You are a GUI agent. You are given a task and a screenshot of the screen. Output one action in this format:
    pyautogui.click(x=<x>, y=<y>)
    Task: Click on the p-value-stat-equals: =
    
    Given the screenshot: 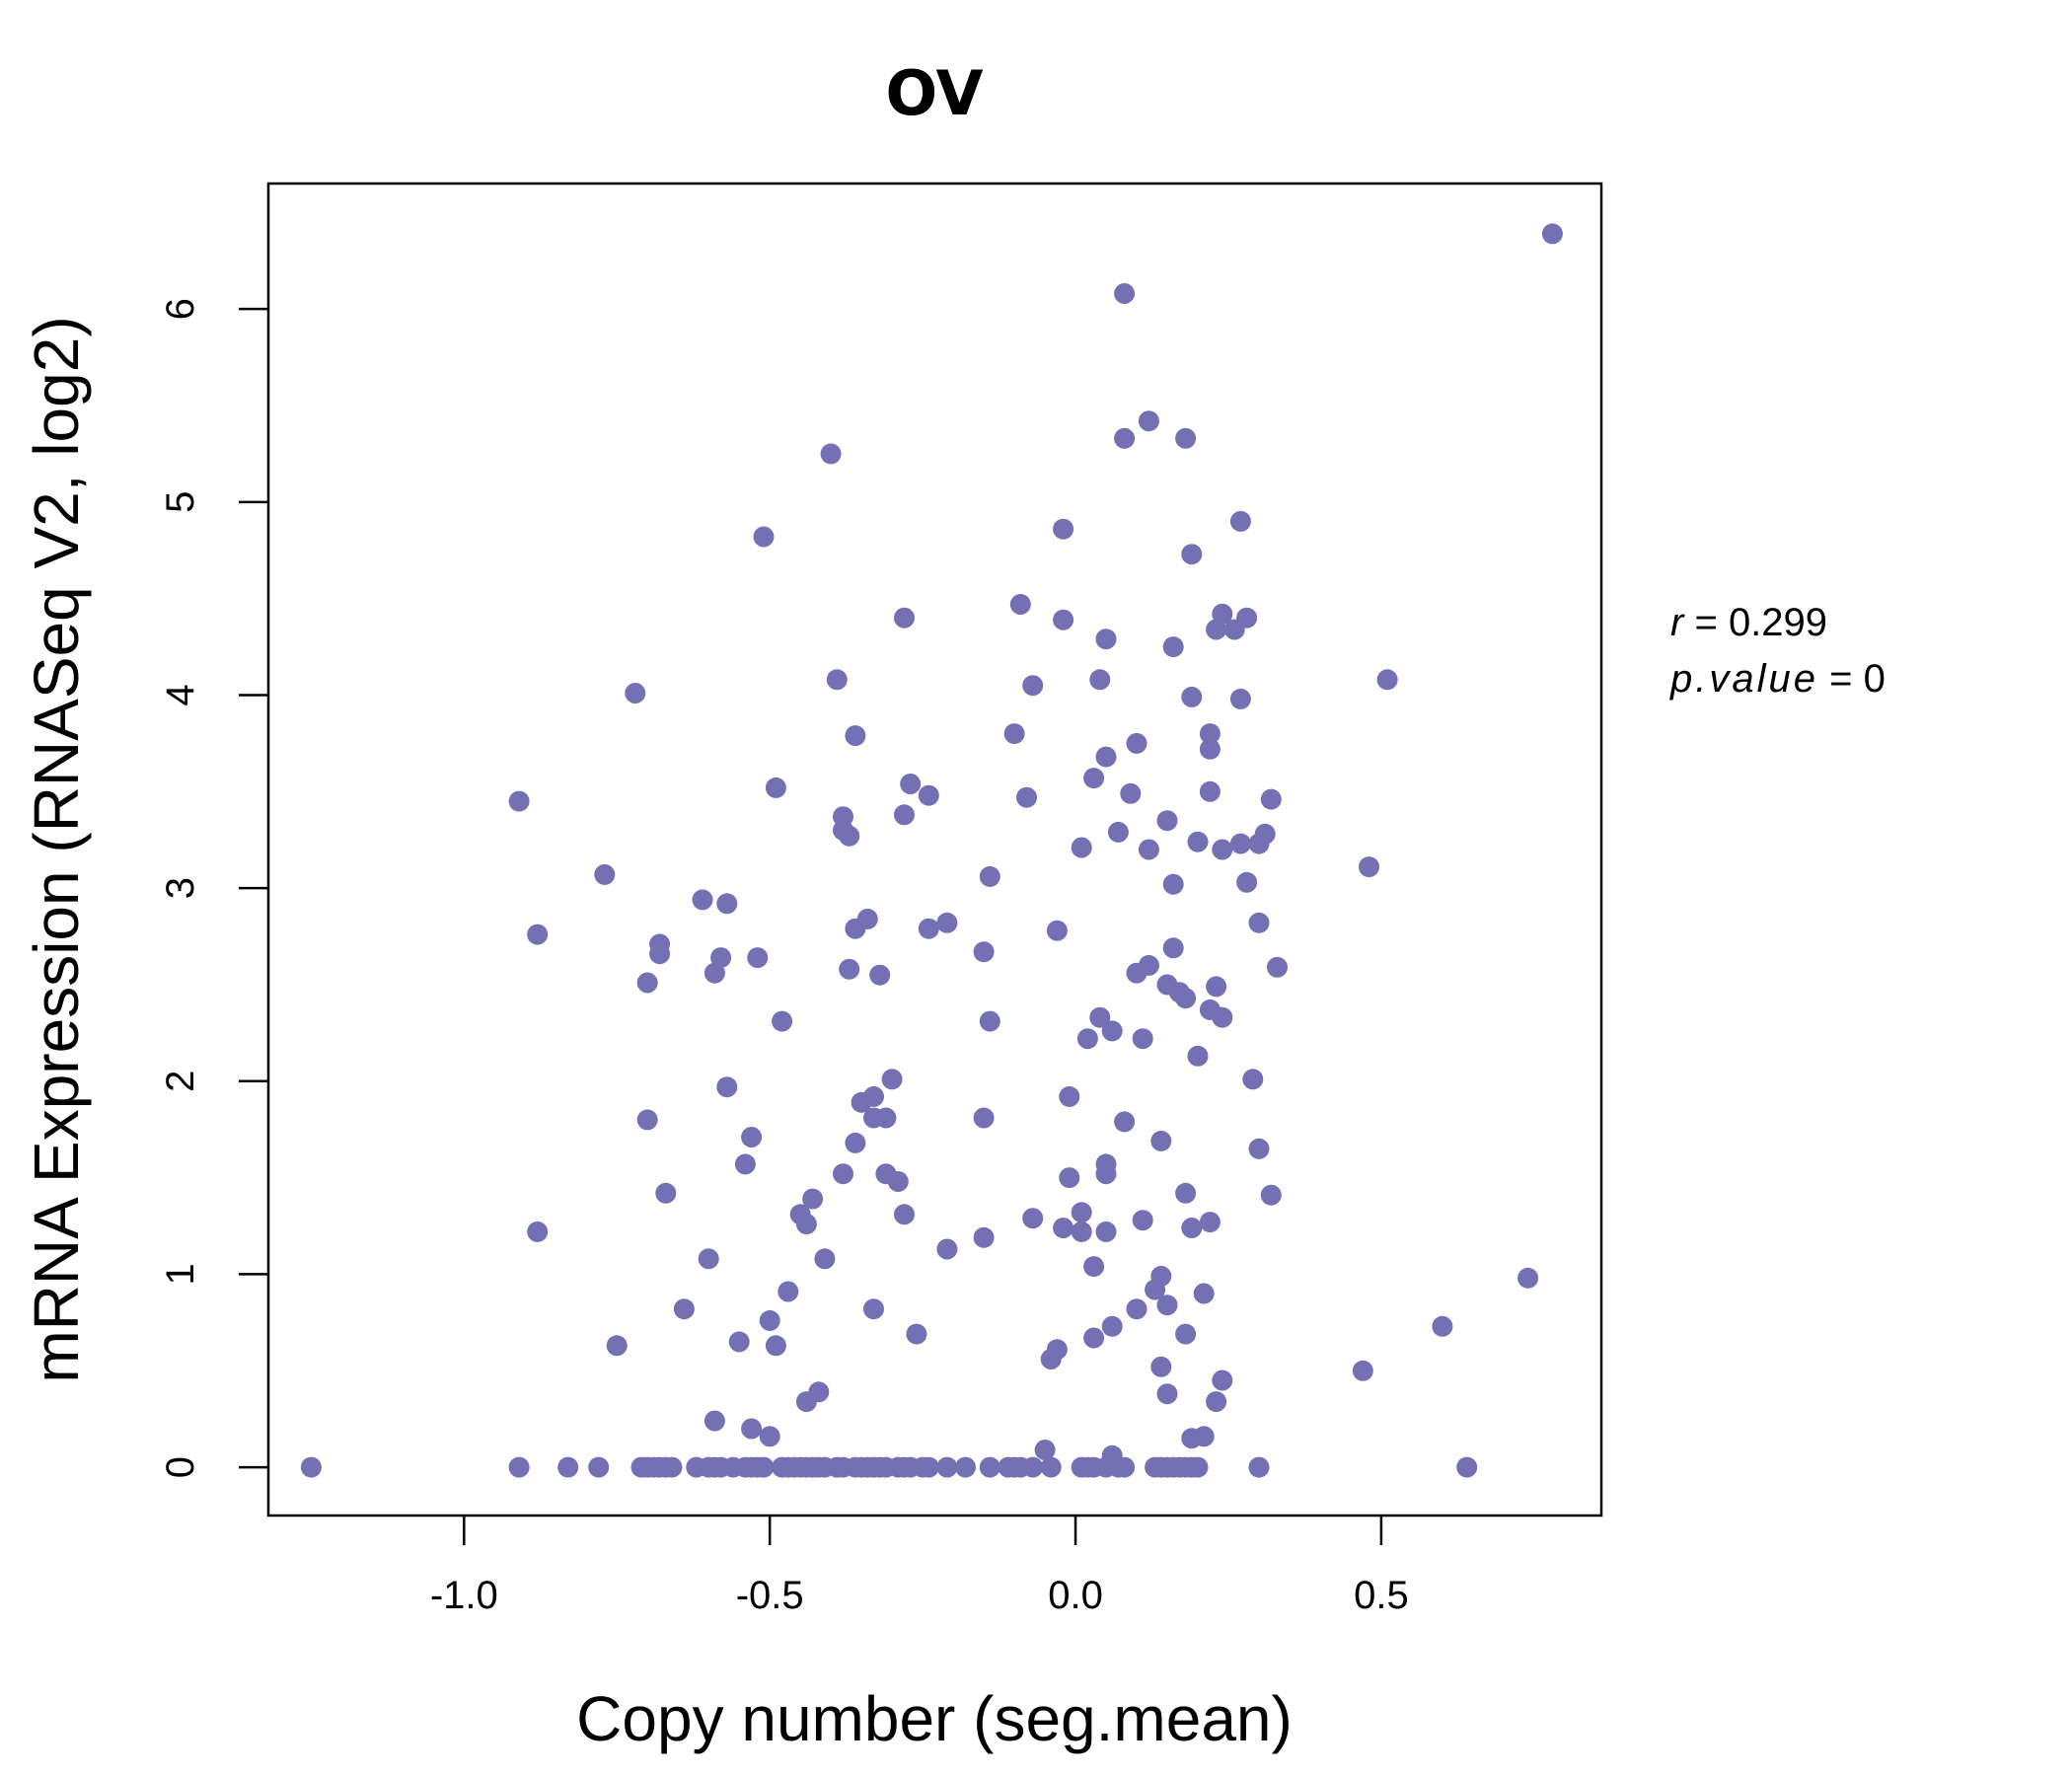 What is the action you would take?
    pyautogui.click(x=1846, y=679)
    